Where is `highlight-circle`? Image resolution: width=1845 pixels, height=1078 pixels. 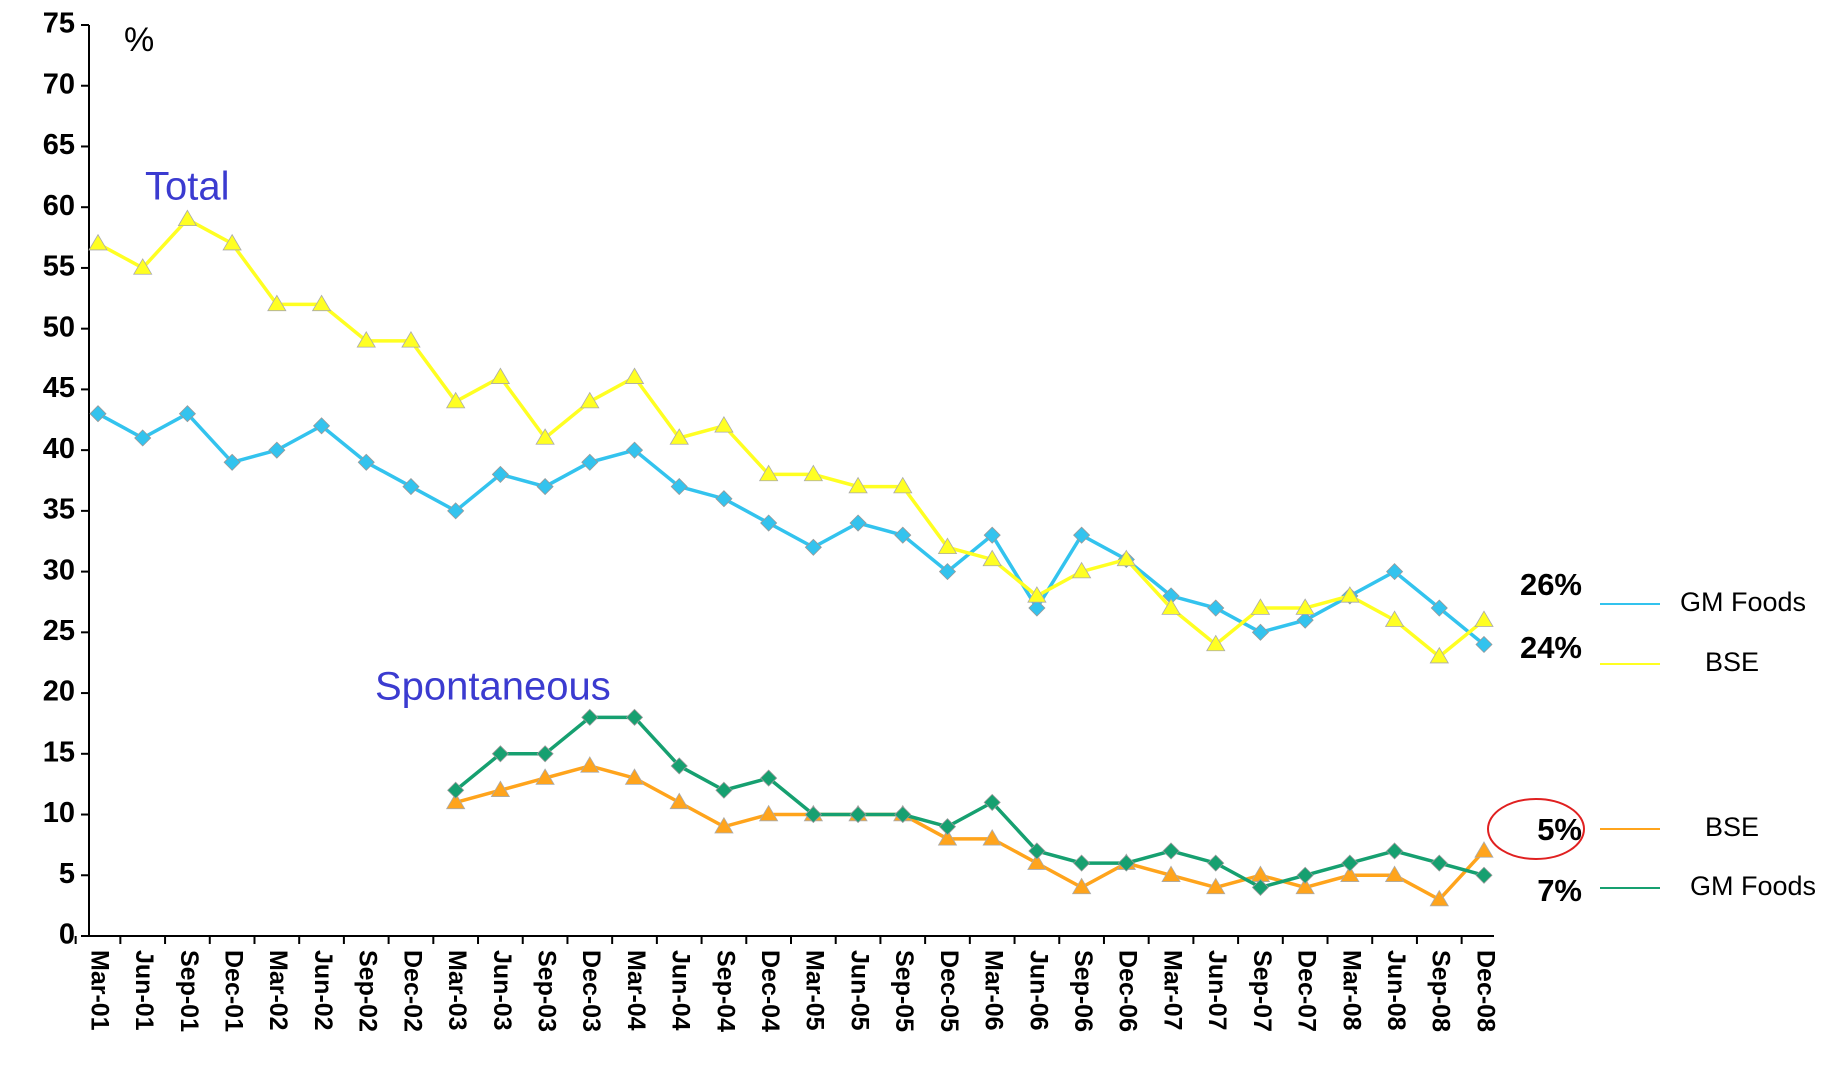
highlight-circle is located at coordinates (1536, 829).